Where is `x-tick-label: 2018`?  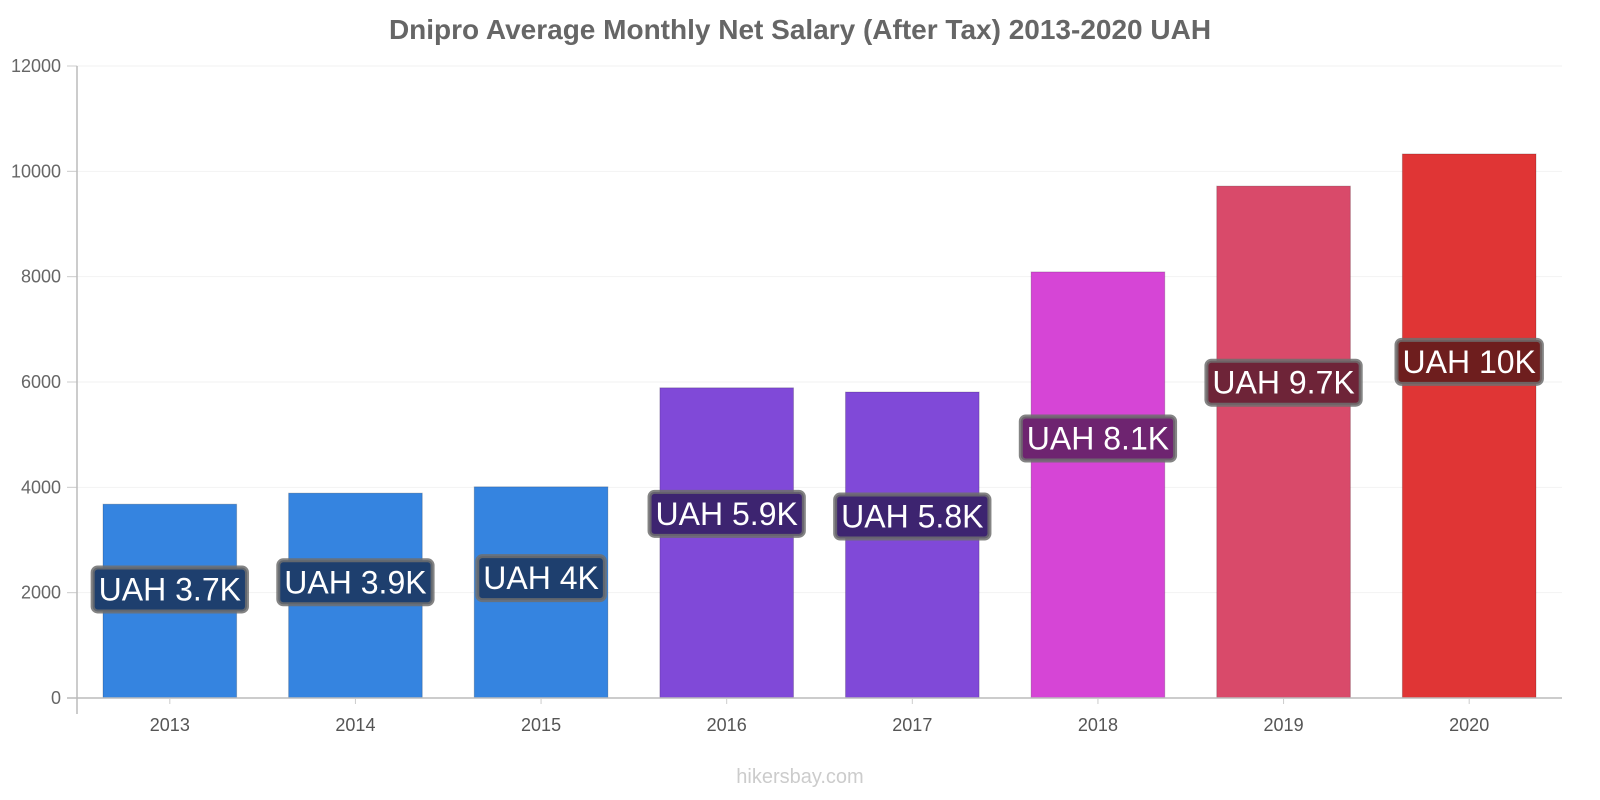
x-tick-label: 2018 is located at coordinates (1098, 725).